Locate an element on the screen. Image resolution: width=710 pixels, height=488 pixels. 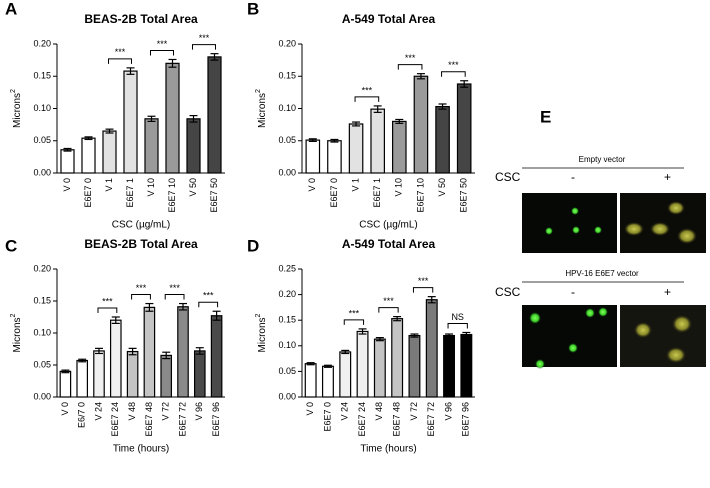
y-tick-label: 0.25 is located at coordinates (287, 268).